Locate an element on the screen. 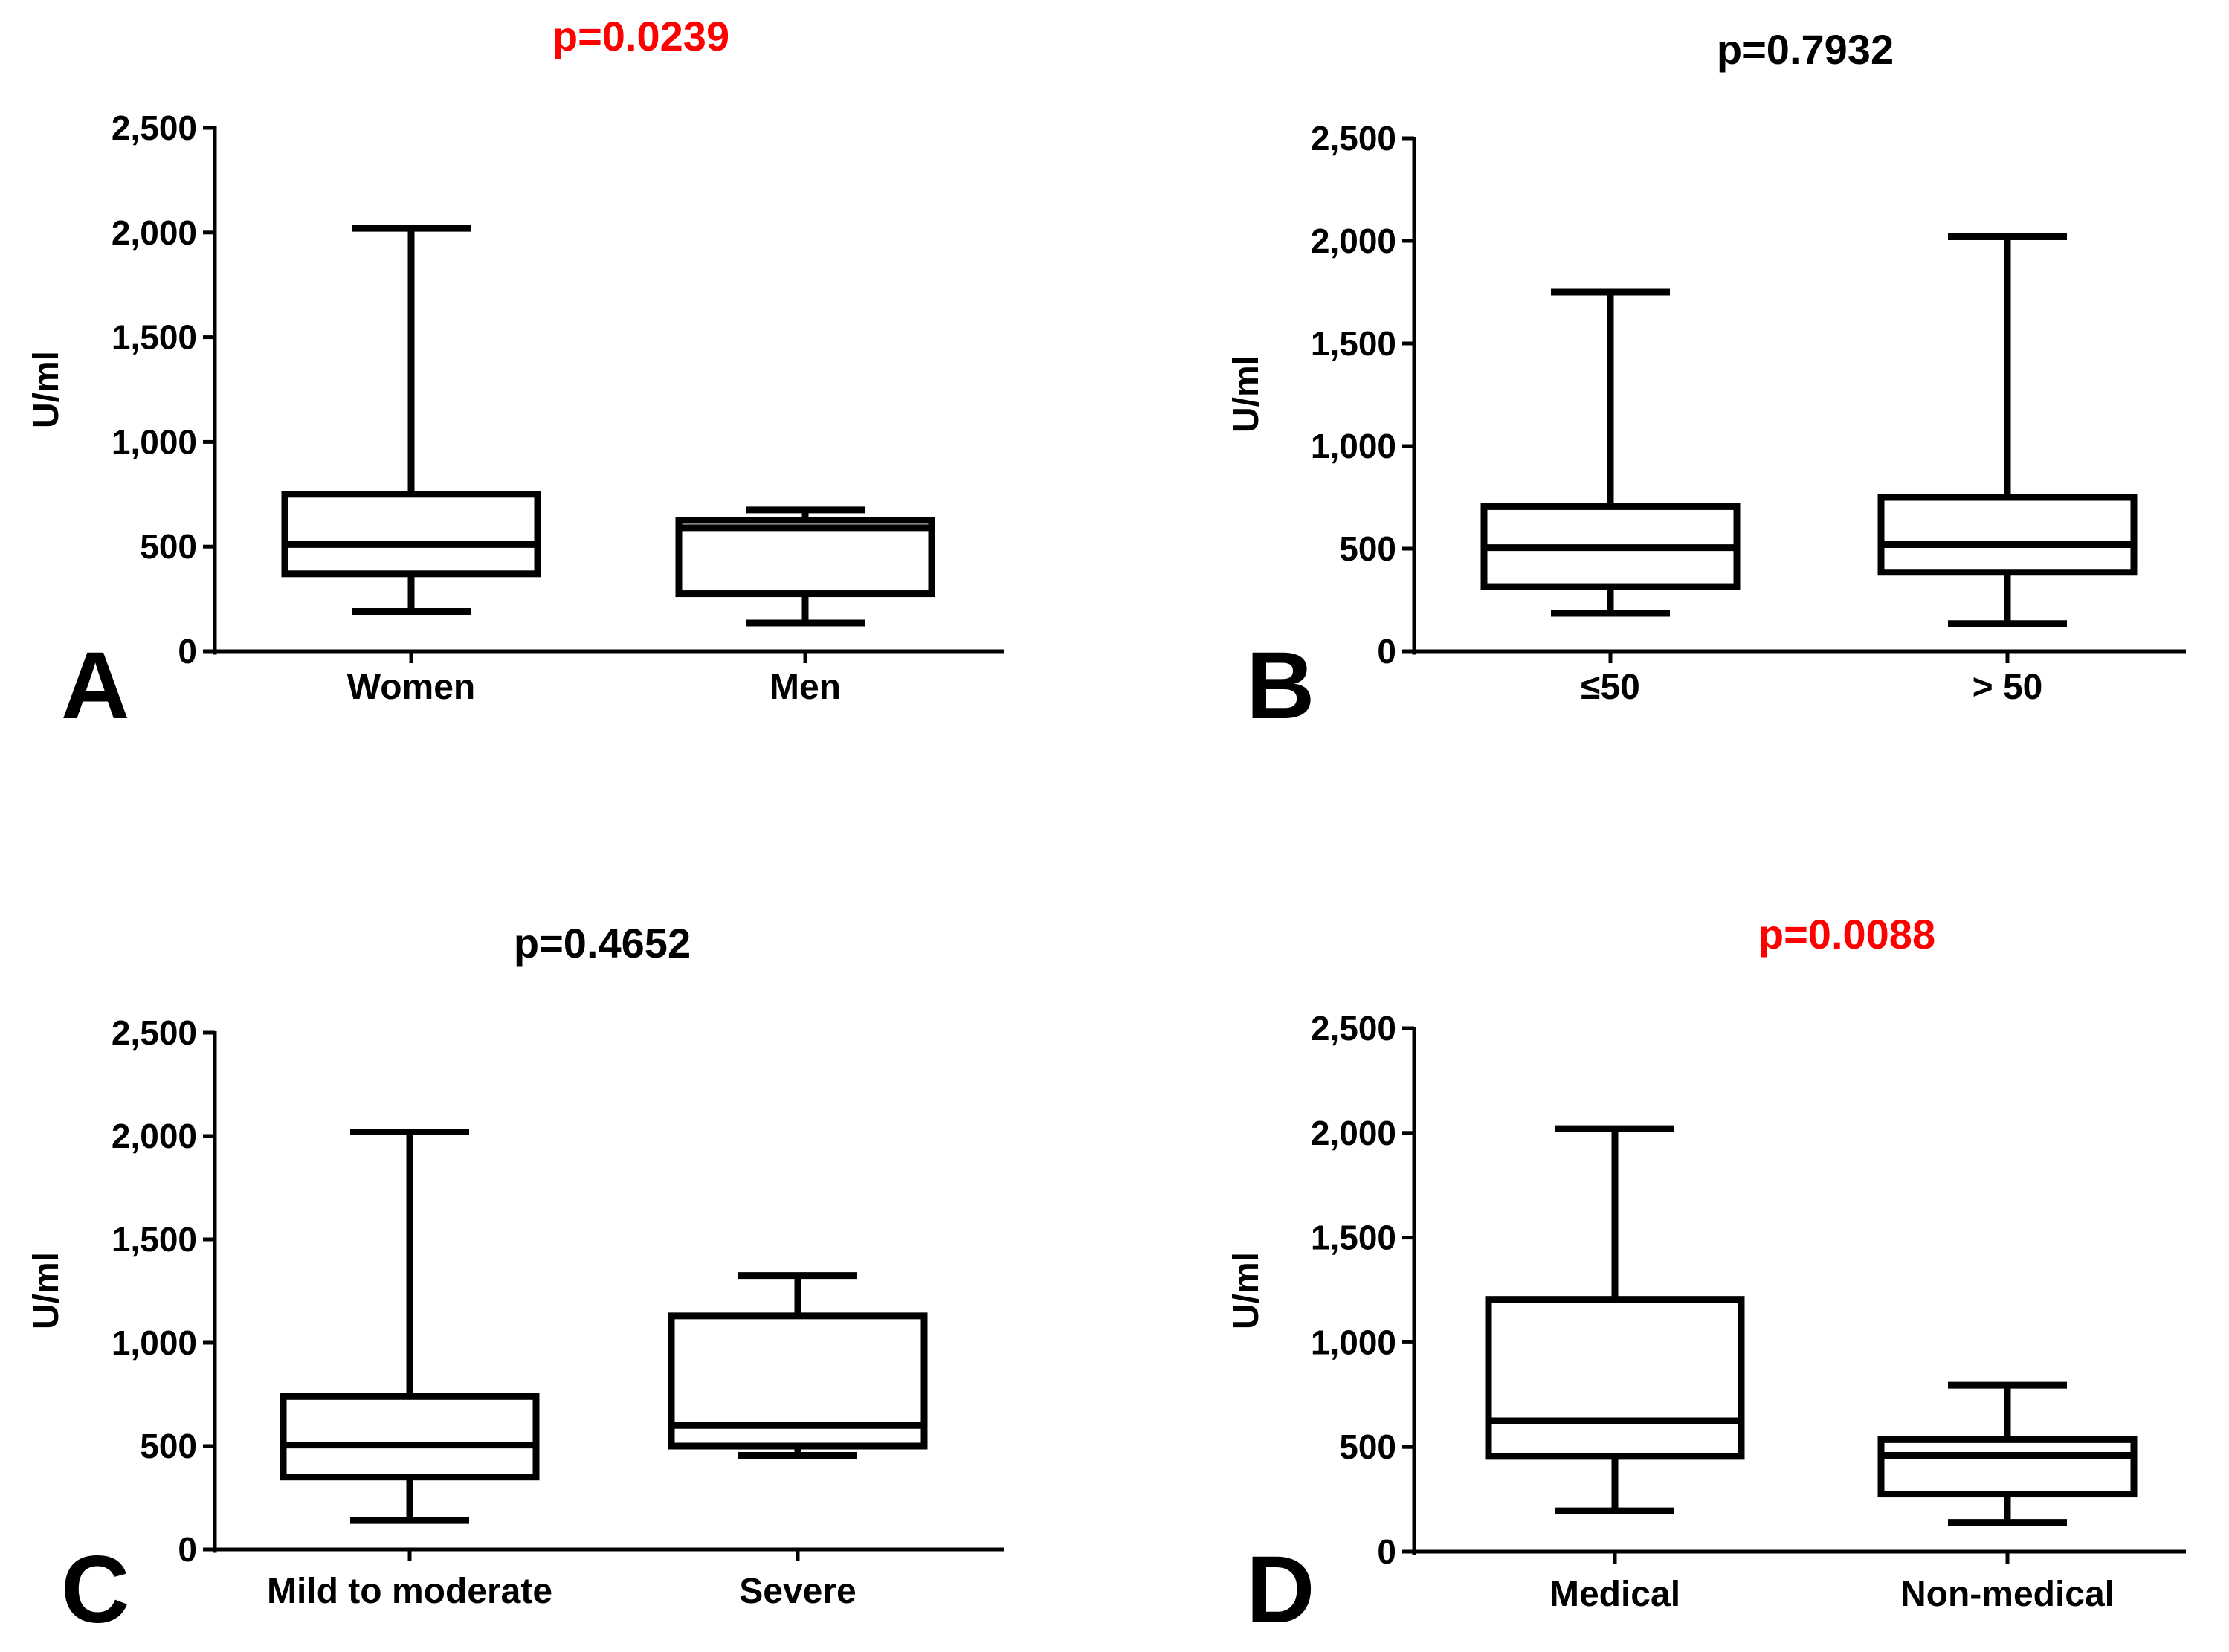 This screenshot has height=1652, width=2229. panel-letter: C is located at coordinates (95, 1590).